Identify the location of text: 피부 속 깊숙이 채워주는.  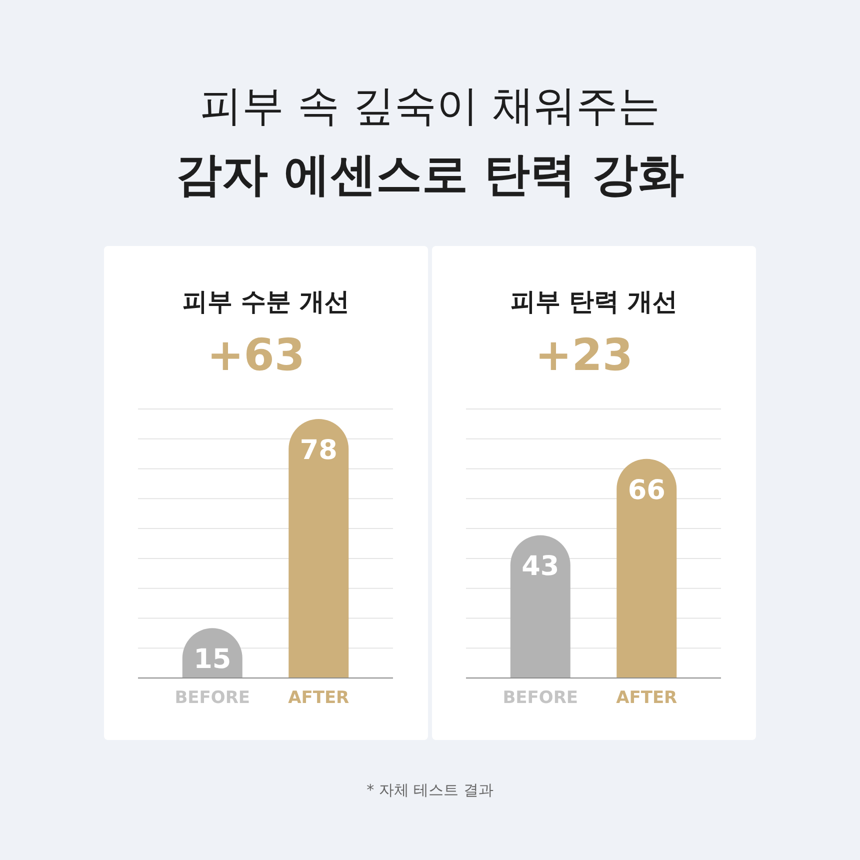
(430, 105).